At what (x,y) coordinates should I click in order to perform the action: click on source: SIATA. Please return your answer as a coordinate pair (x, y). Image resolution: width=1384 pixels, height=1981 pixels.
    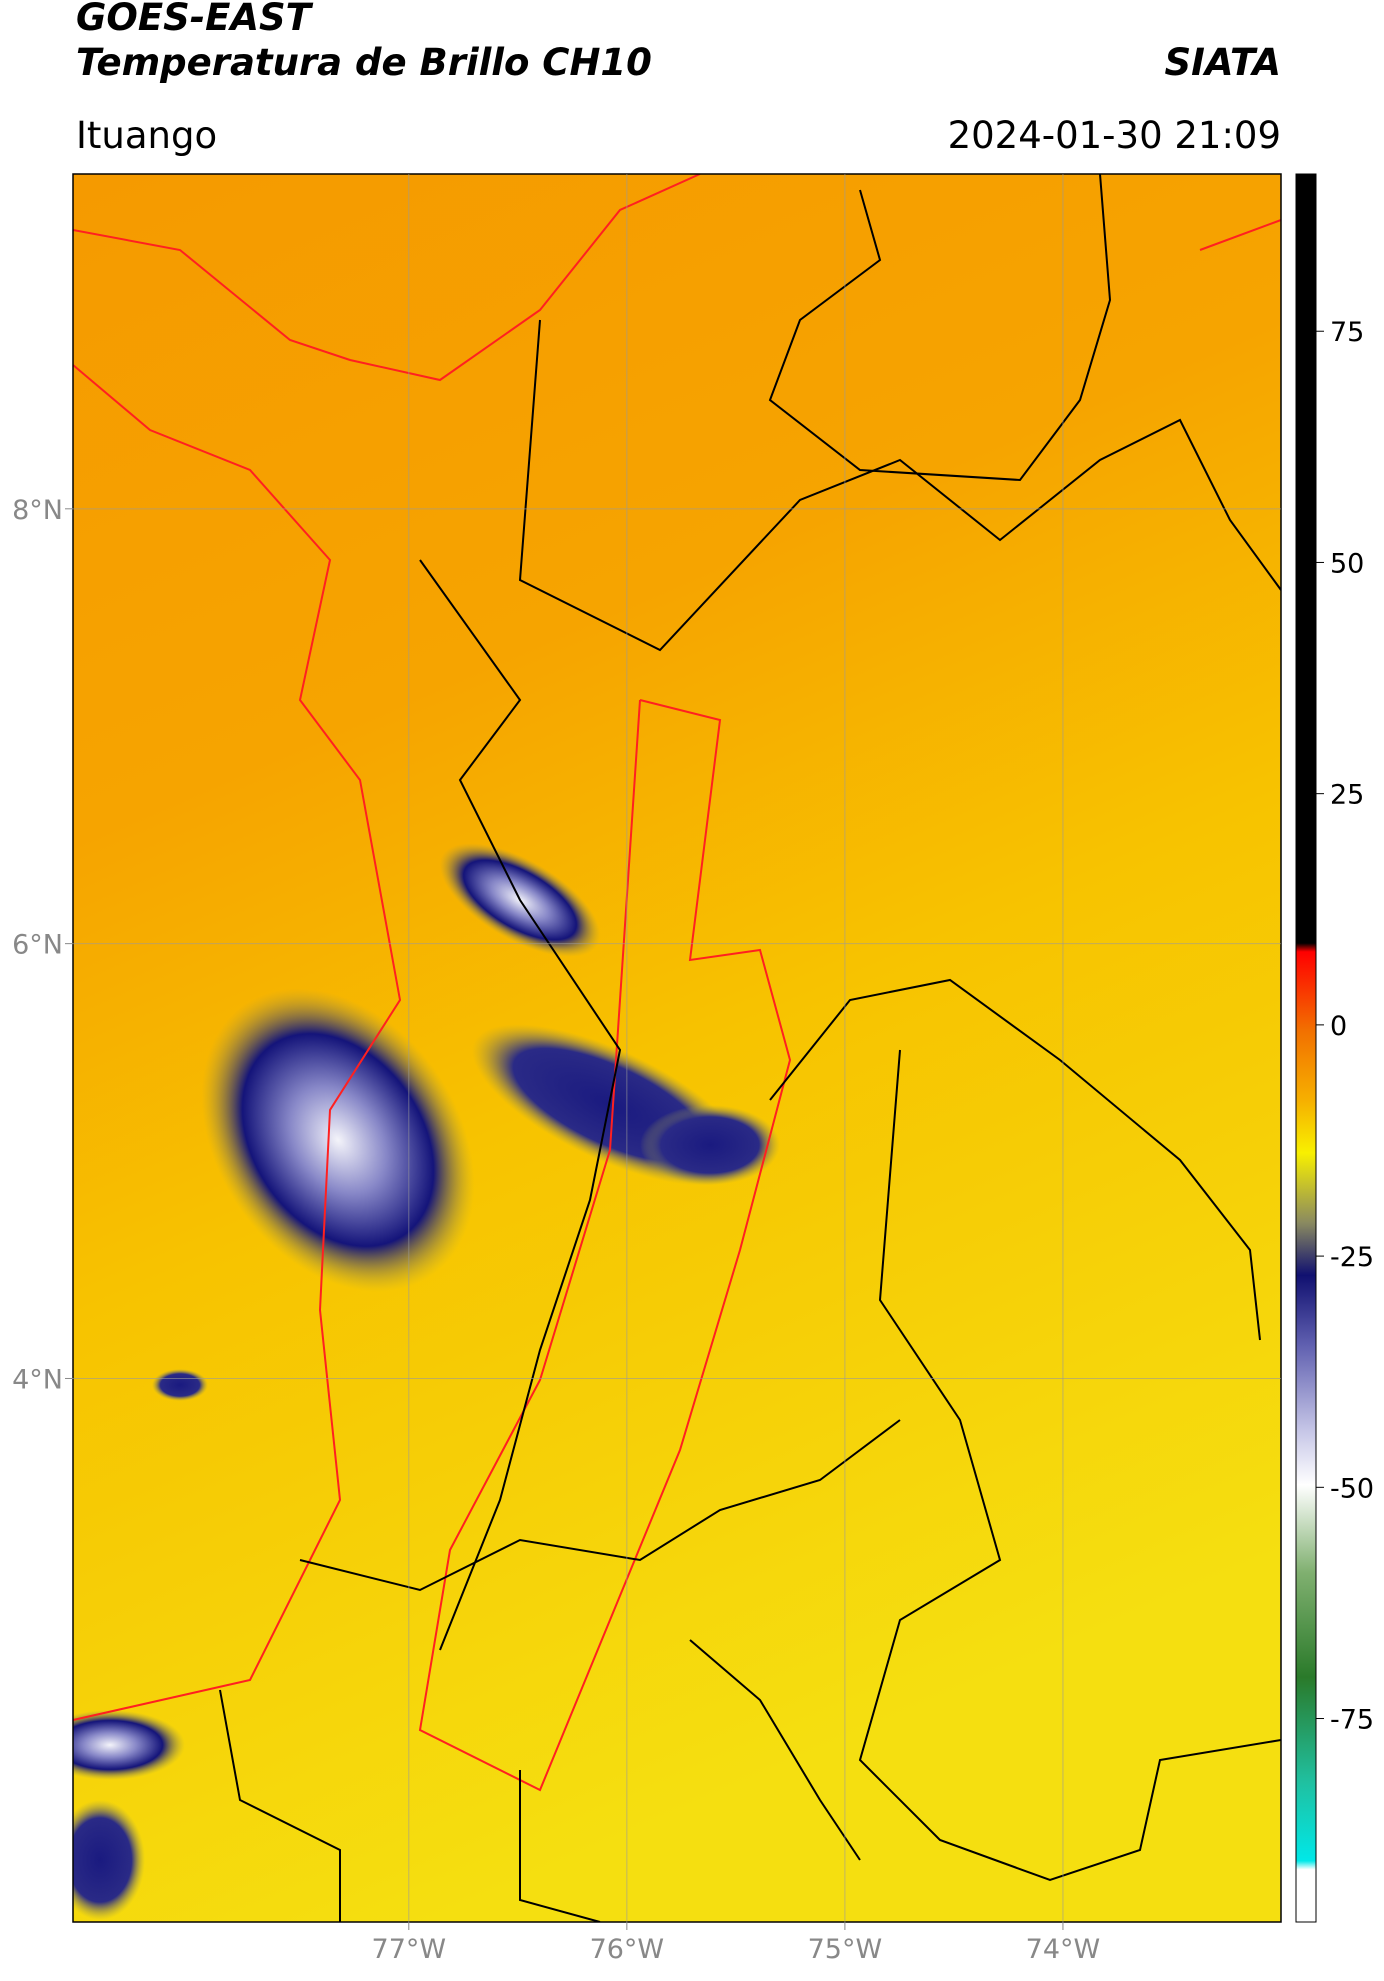
    Looking at the image, I should click on (1222, 62).